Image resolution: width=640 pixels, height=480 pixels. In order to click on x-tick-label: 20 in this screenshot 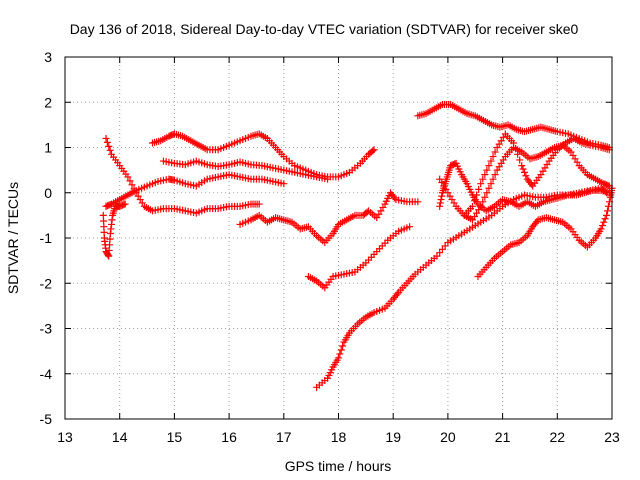, I will do `click(448, 437)`.